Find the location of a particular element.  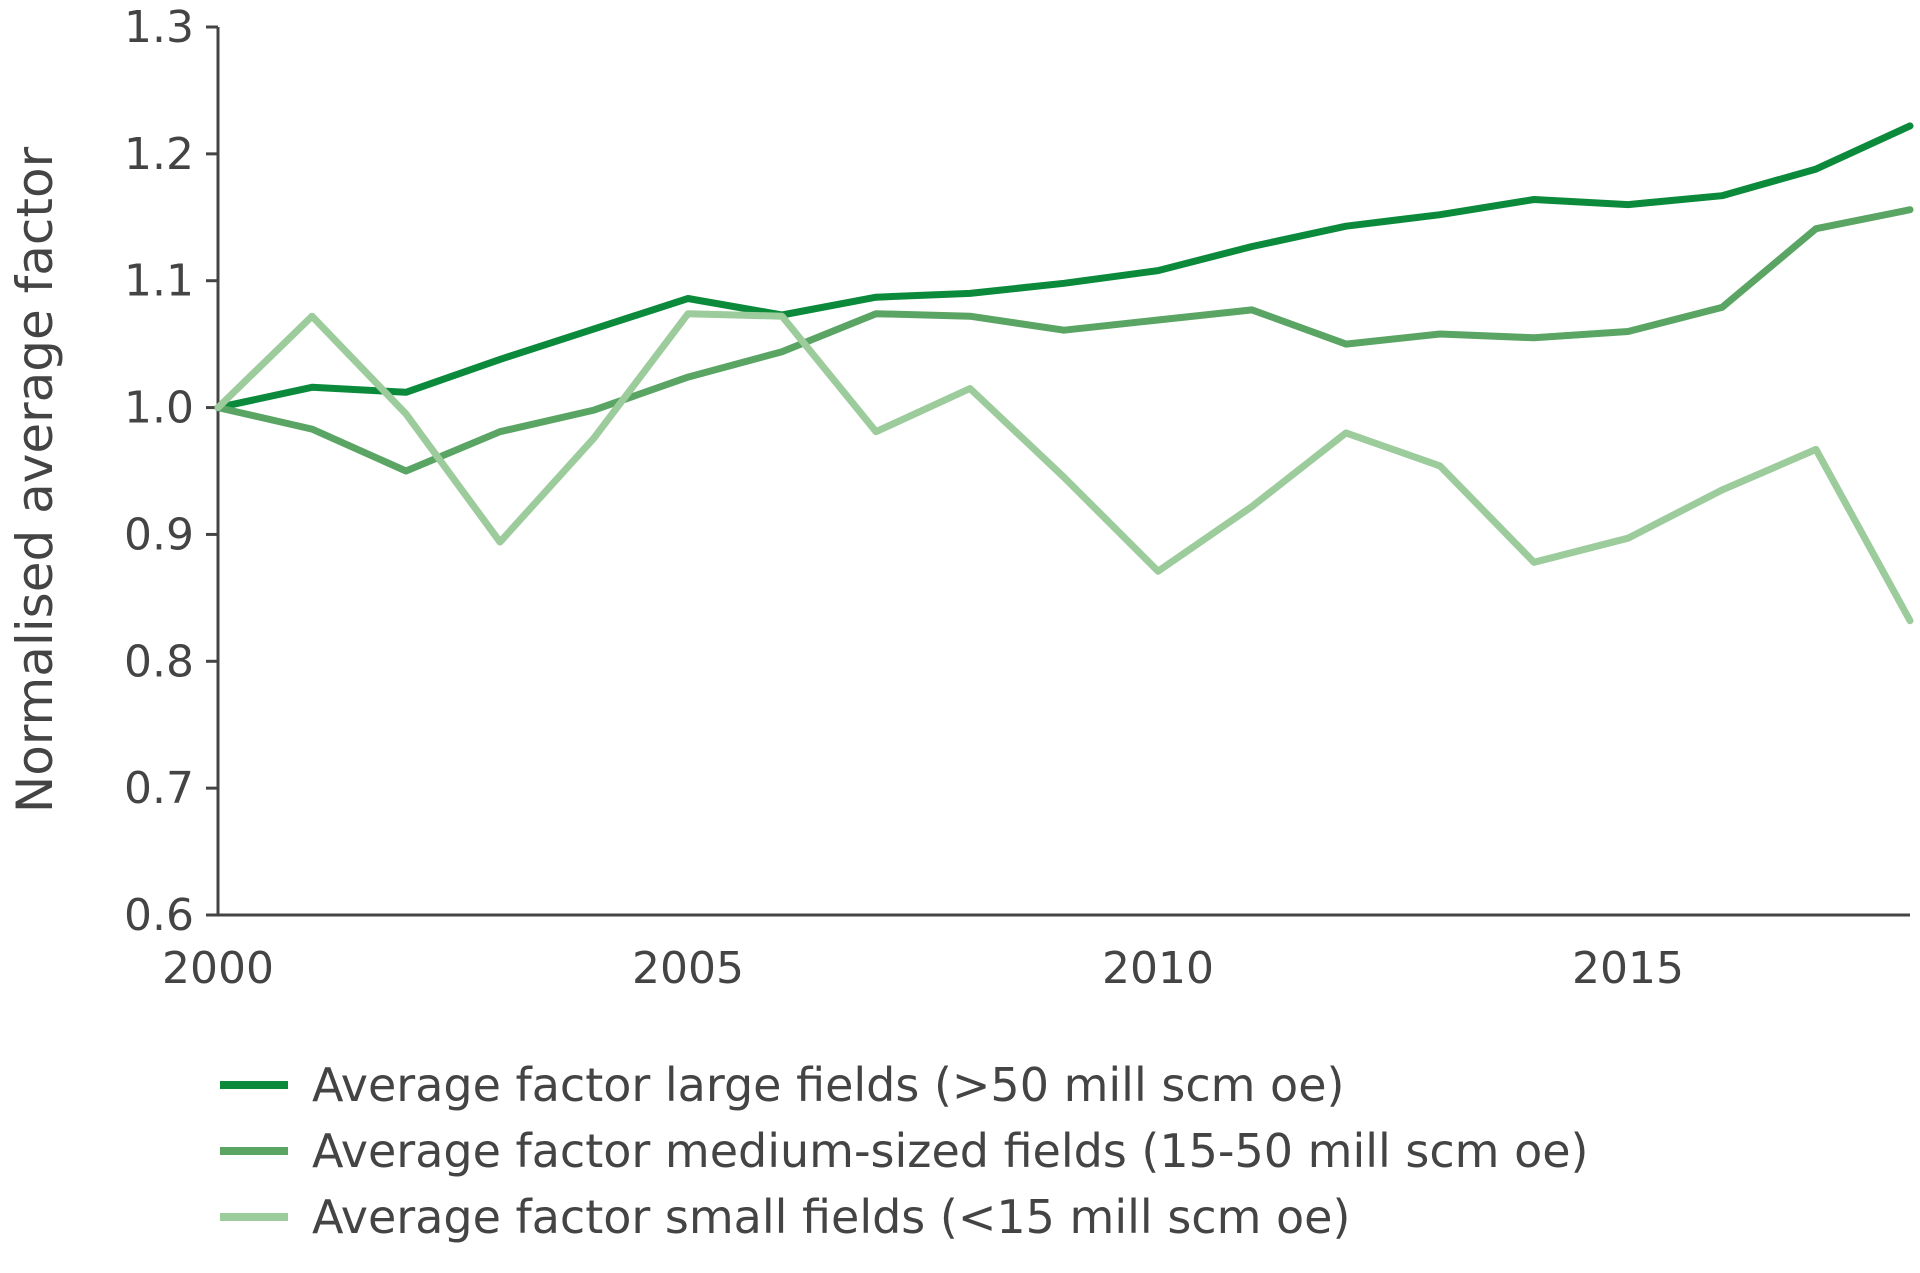

x-tick-label: 2015 is located at coordinates (1628, 968).